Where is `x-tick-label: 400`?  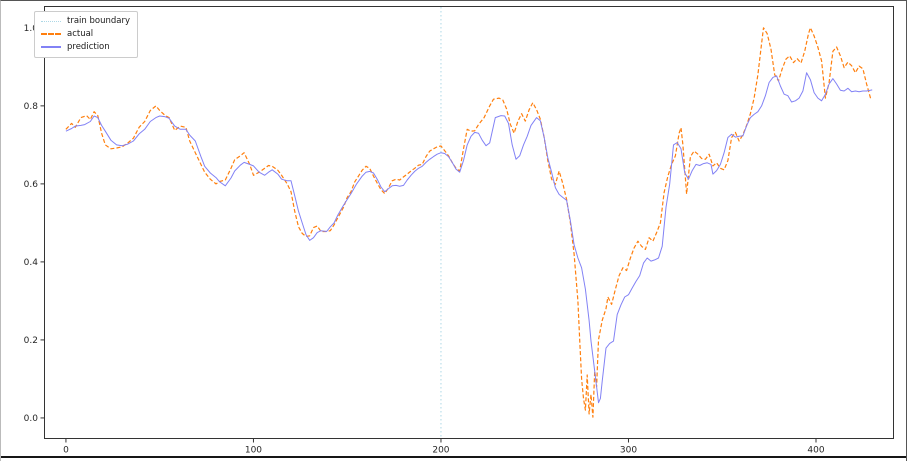 x-tick-label: 400 is located at coordinates (815, 451).